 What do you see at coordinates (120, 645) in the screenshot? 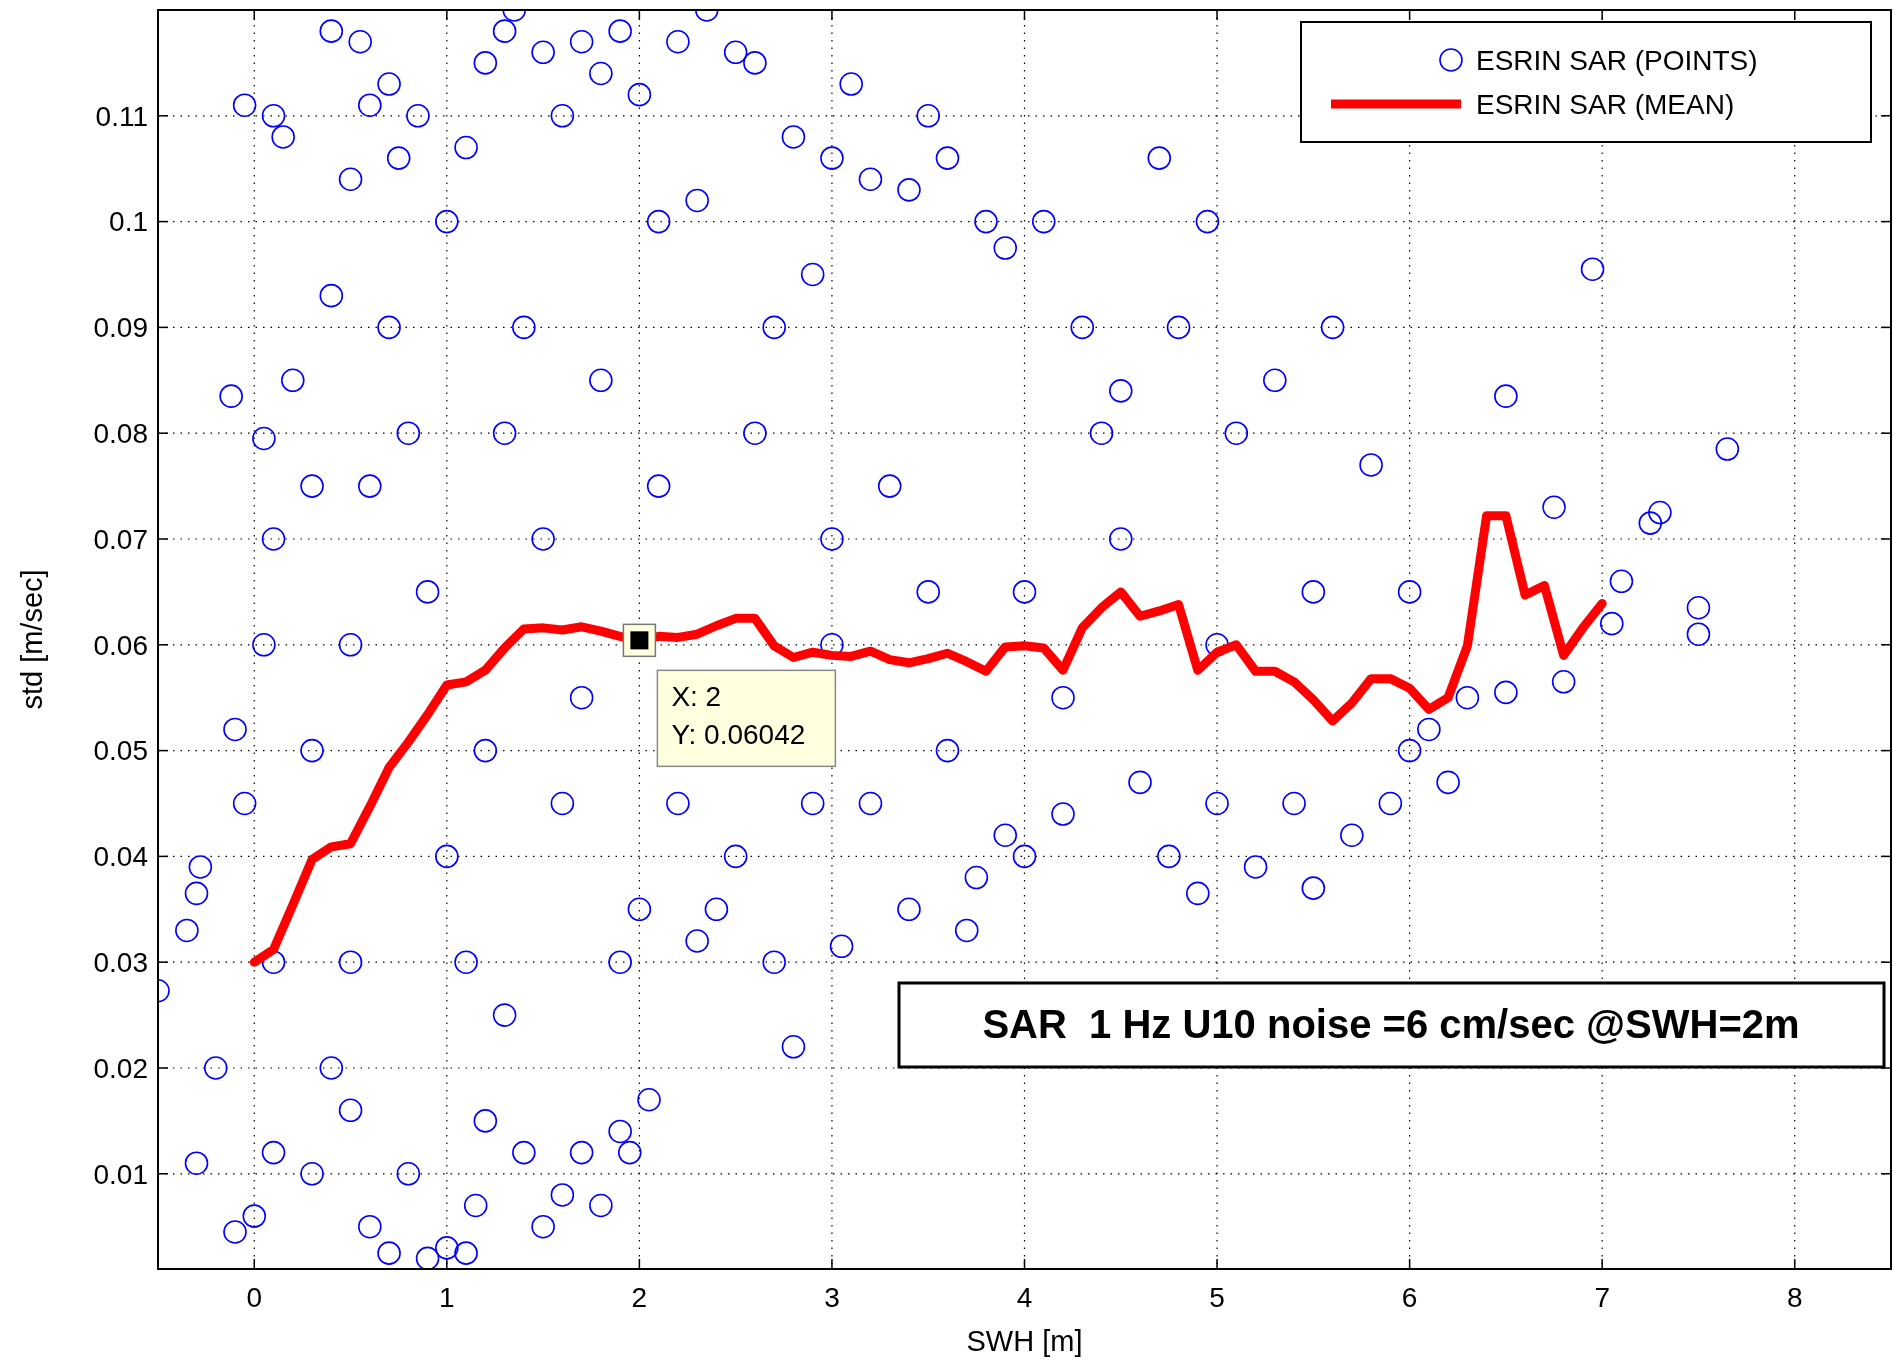
I see `y-tick-label: 0.06` at bounding box center [120, 645].